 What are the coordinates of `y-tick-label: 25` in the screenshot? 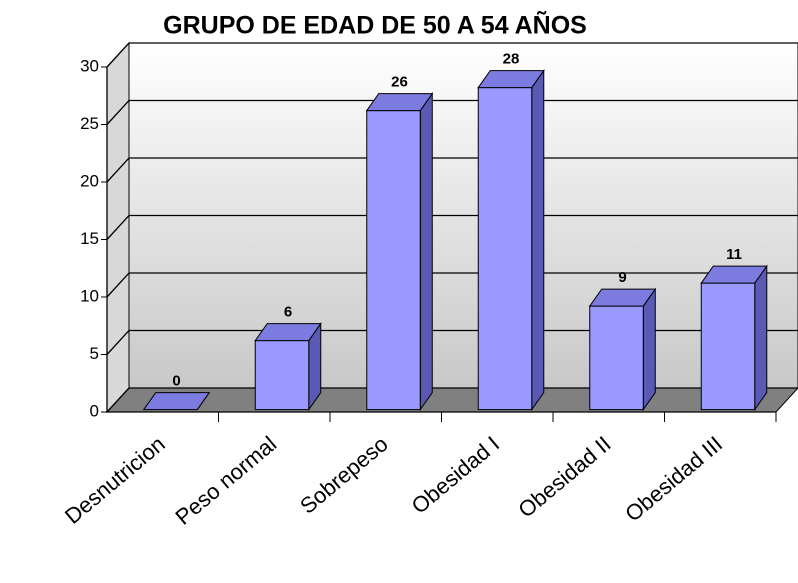 It's located at (89, 123).